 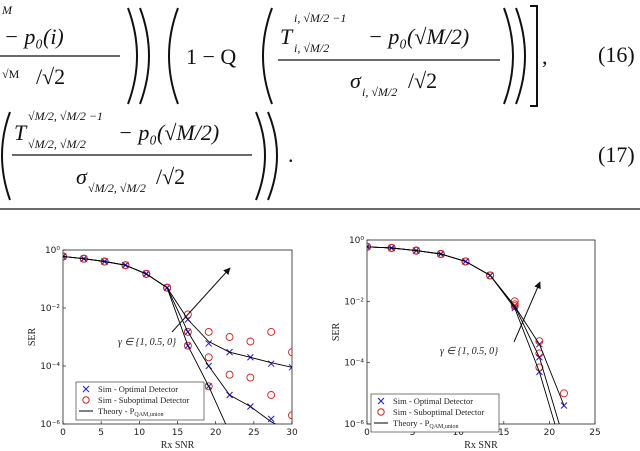 I want to click on eq-number: (16), so click(x=616, y=54).